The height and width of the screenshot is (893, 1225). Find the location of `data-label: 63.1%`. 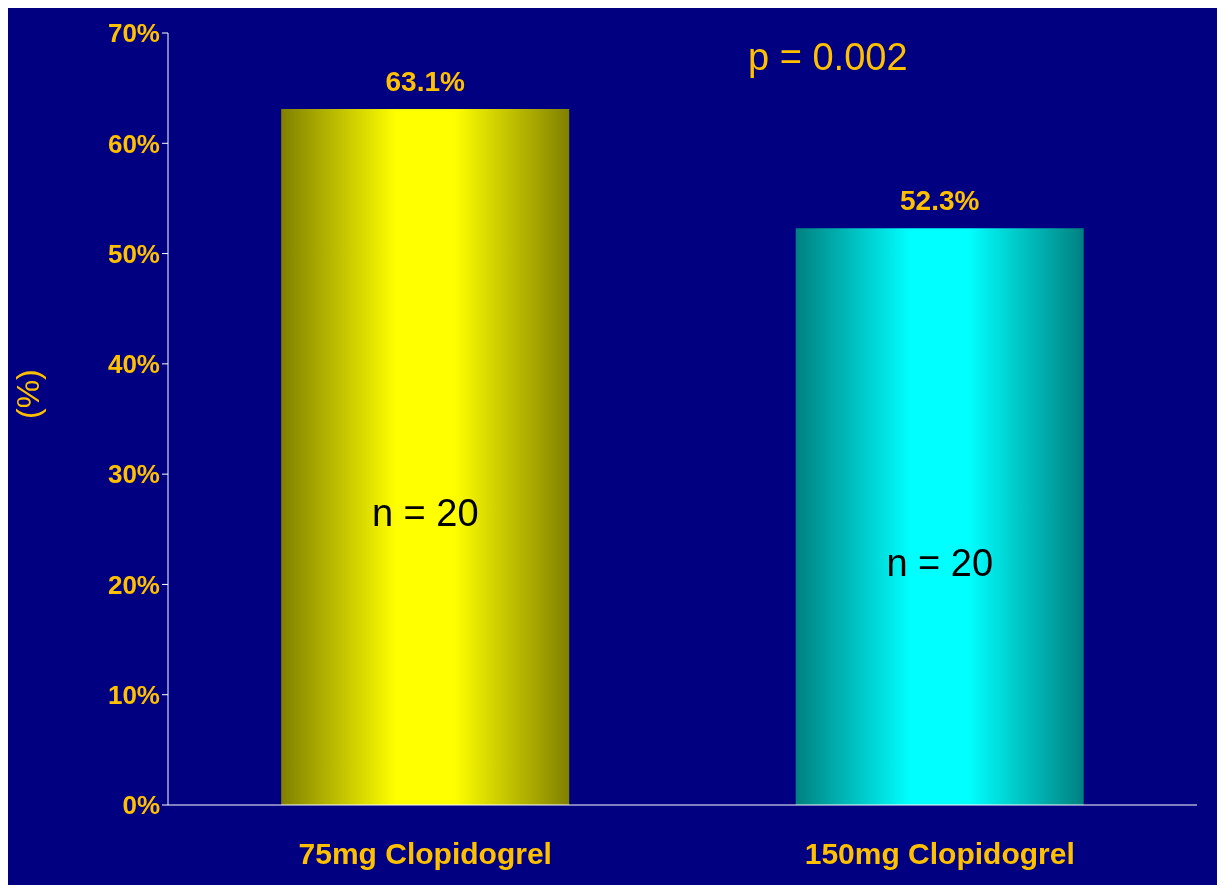

data-label: 63.1% is located at coordinates (425, 82).